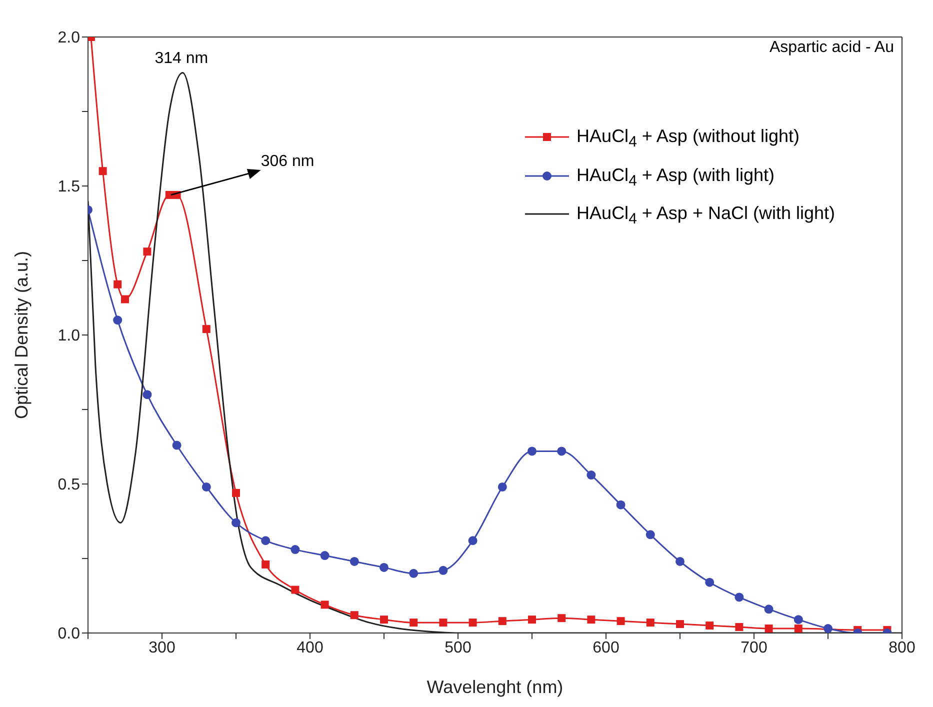 The height and width of the screenshot is (707, 933). I want to click on x-axis-title: Wavelenght (nm), so click(495, 687).